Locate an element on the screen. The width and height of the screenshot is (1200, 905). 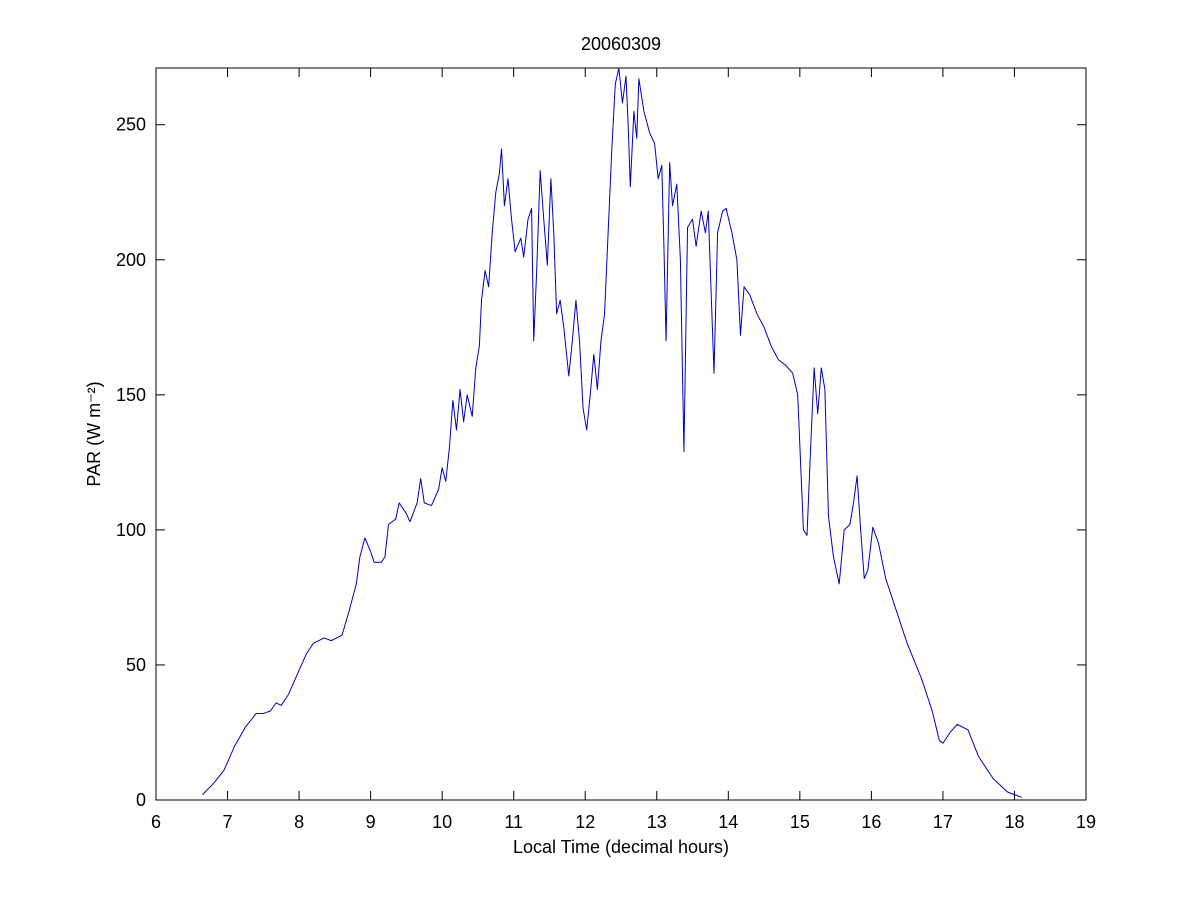
y-tick-label: 50 is located at coordinates (136, 665).